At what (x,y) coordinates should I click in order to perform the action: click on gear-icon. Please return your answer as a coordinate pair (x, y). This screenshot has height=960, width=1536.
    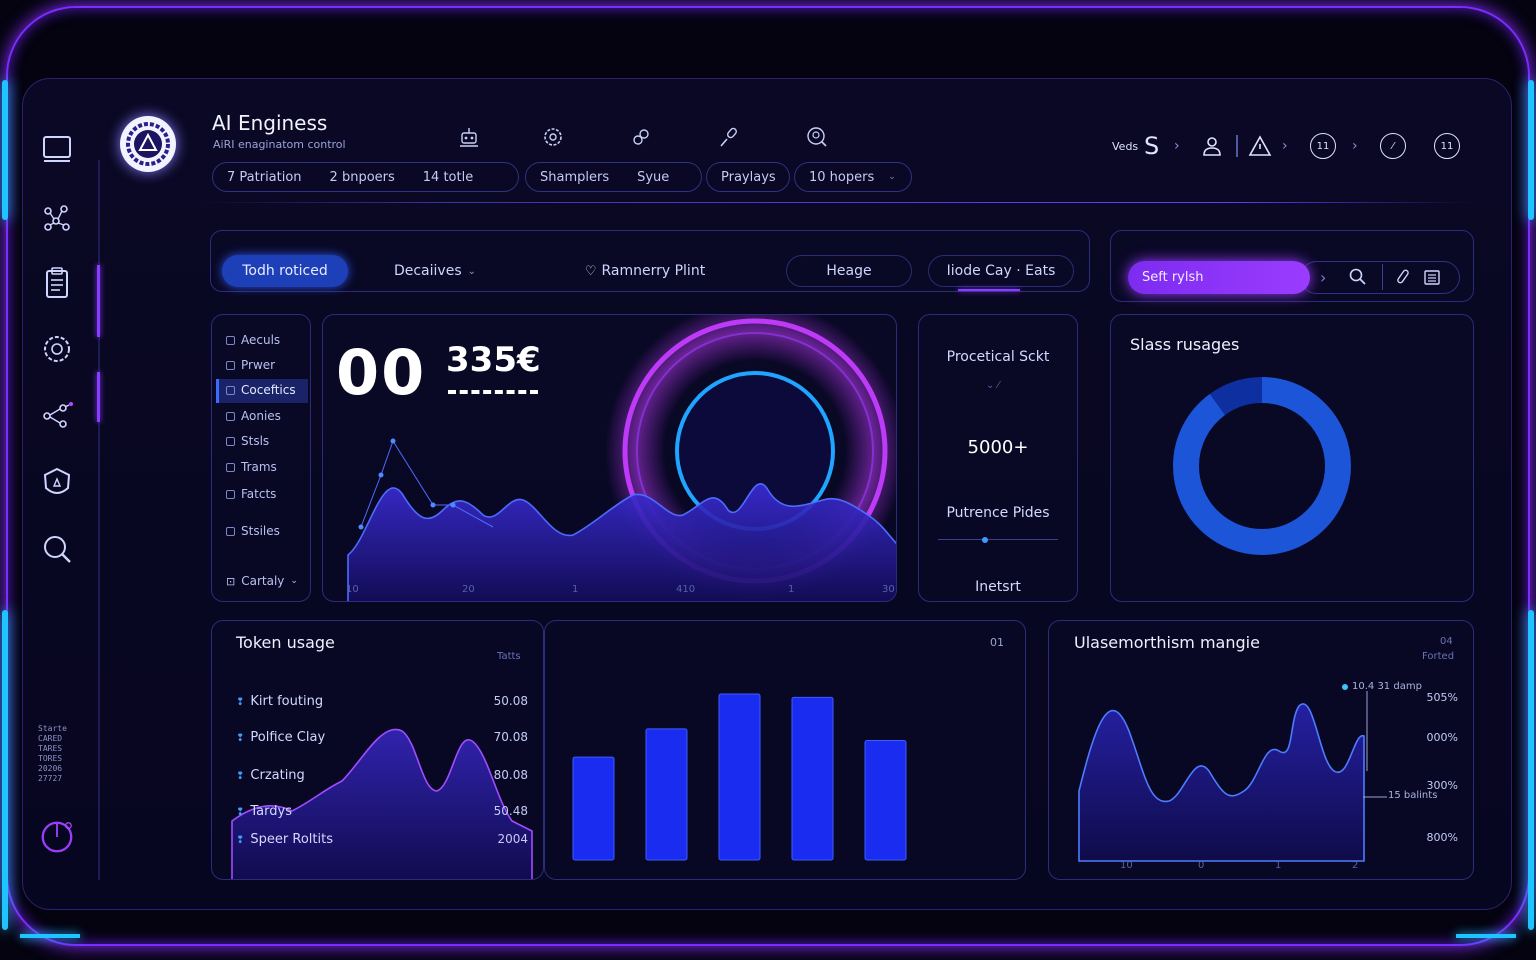
    Looking at the image, I should click on (57, 349).